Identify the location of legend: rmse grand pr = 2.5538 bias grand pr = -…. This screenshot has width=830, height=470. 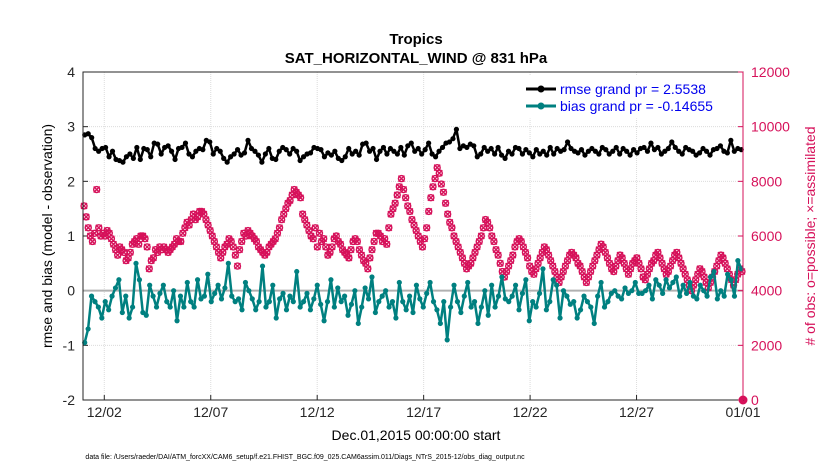
(629, 97).